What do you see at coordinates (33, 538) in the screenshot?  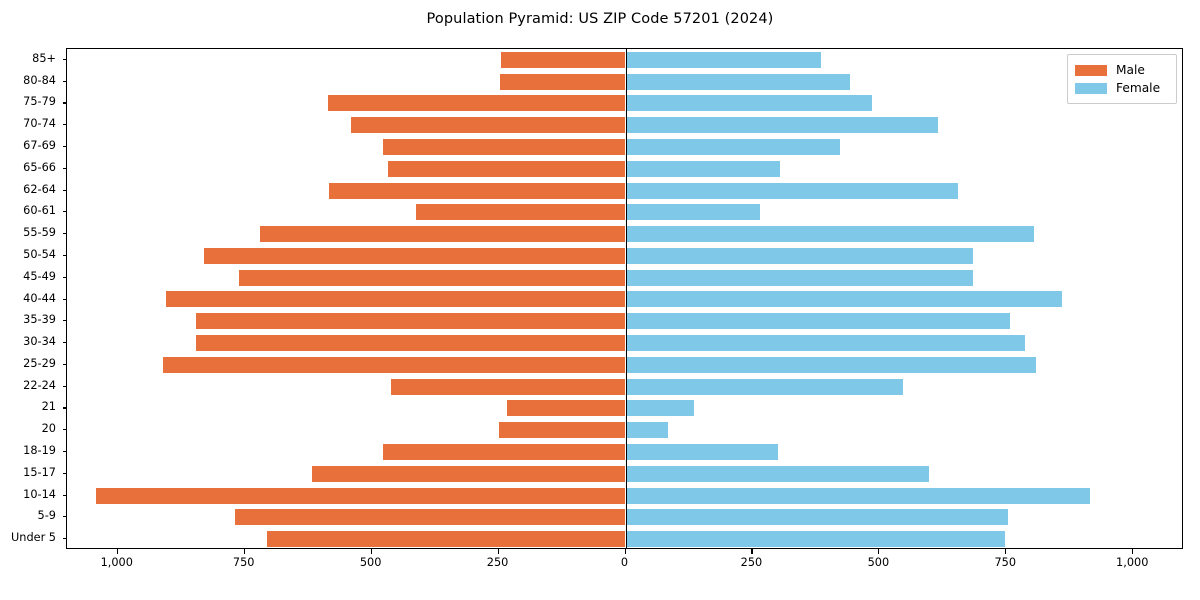 I see `y-tick-label-under-5: Under 5` at bounding box center [33, 538].